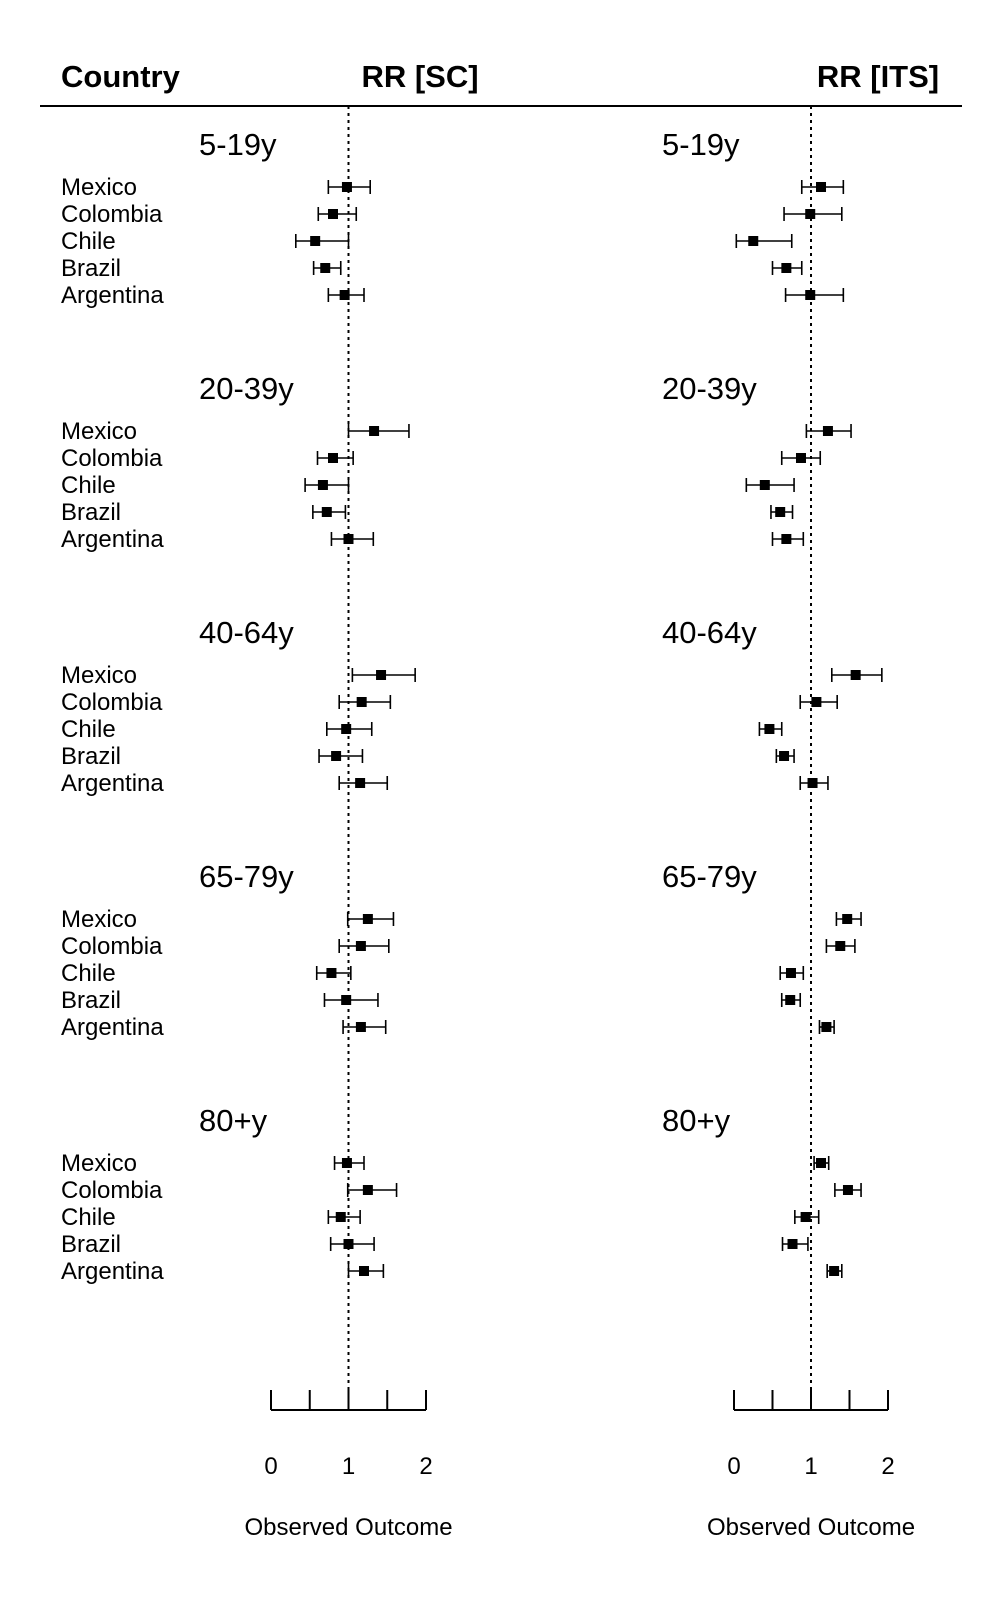  What do you see at coordinates (709, 876) in the screenshot?
I see `its-age-group-label: 65-79y` at bounding box center [709, 876].